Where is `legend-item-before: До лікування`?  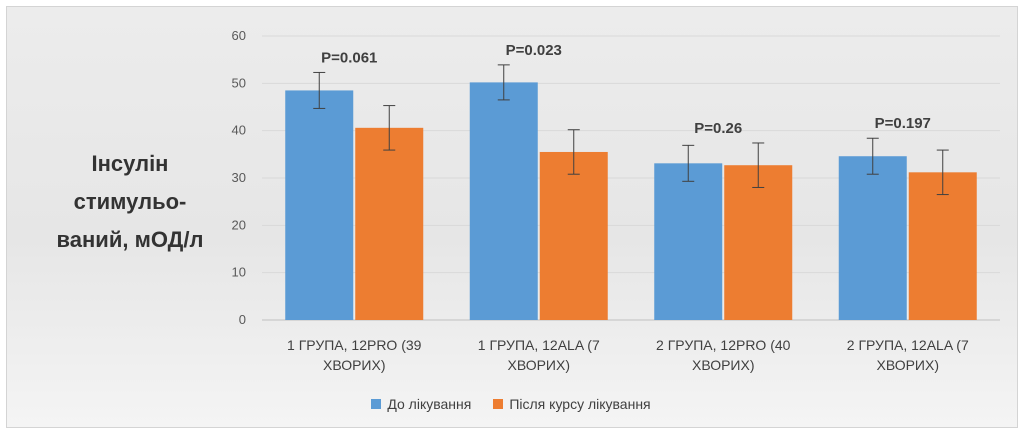
legend-item-before: До лікування is located at coordinates (421, 404).